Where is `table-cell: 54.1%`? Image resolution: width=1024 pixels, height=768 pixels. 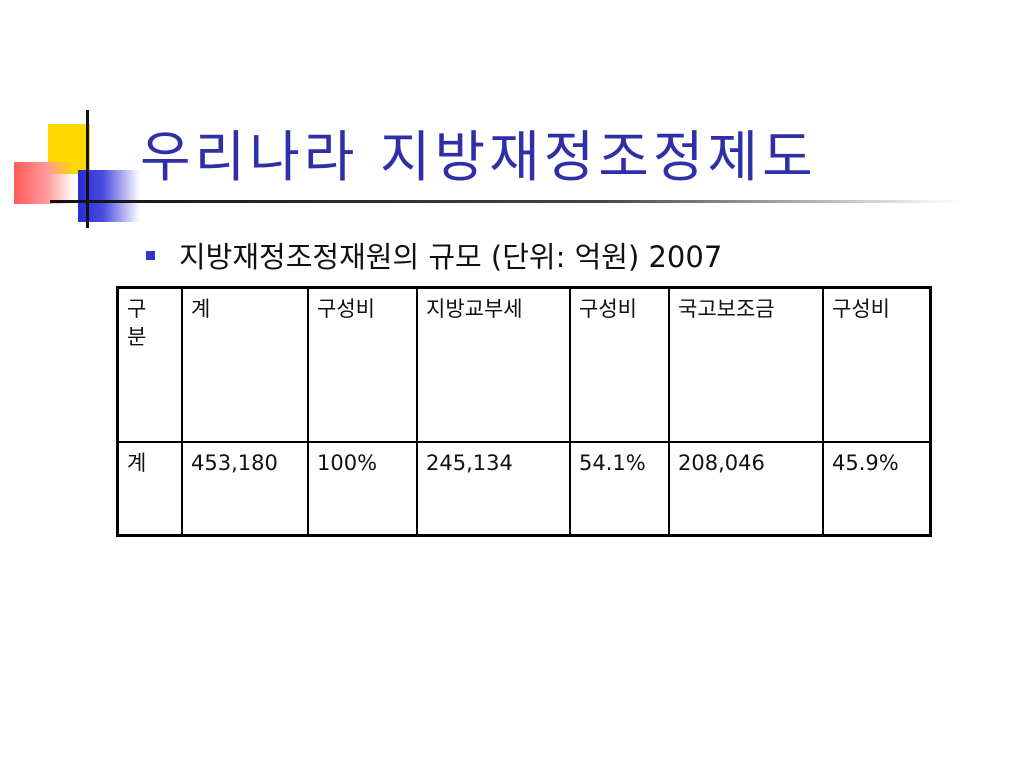 table-cell: 54.1% is located at coordinates (619, 489).